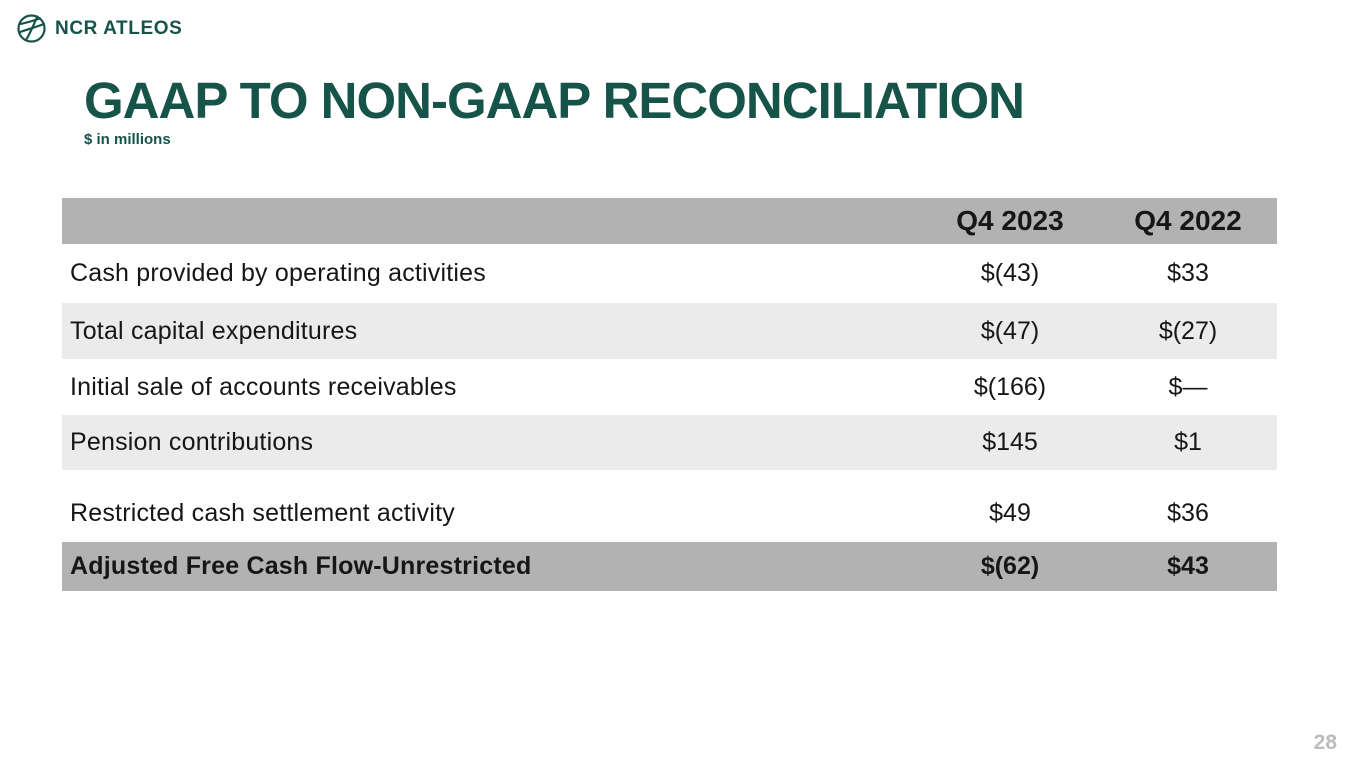  I want to click on brand-logo: NCR ATLEOS, so click(99, 28).